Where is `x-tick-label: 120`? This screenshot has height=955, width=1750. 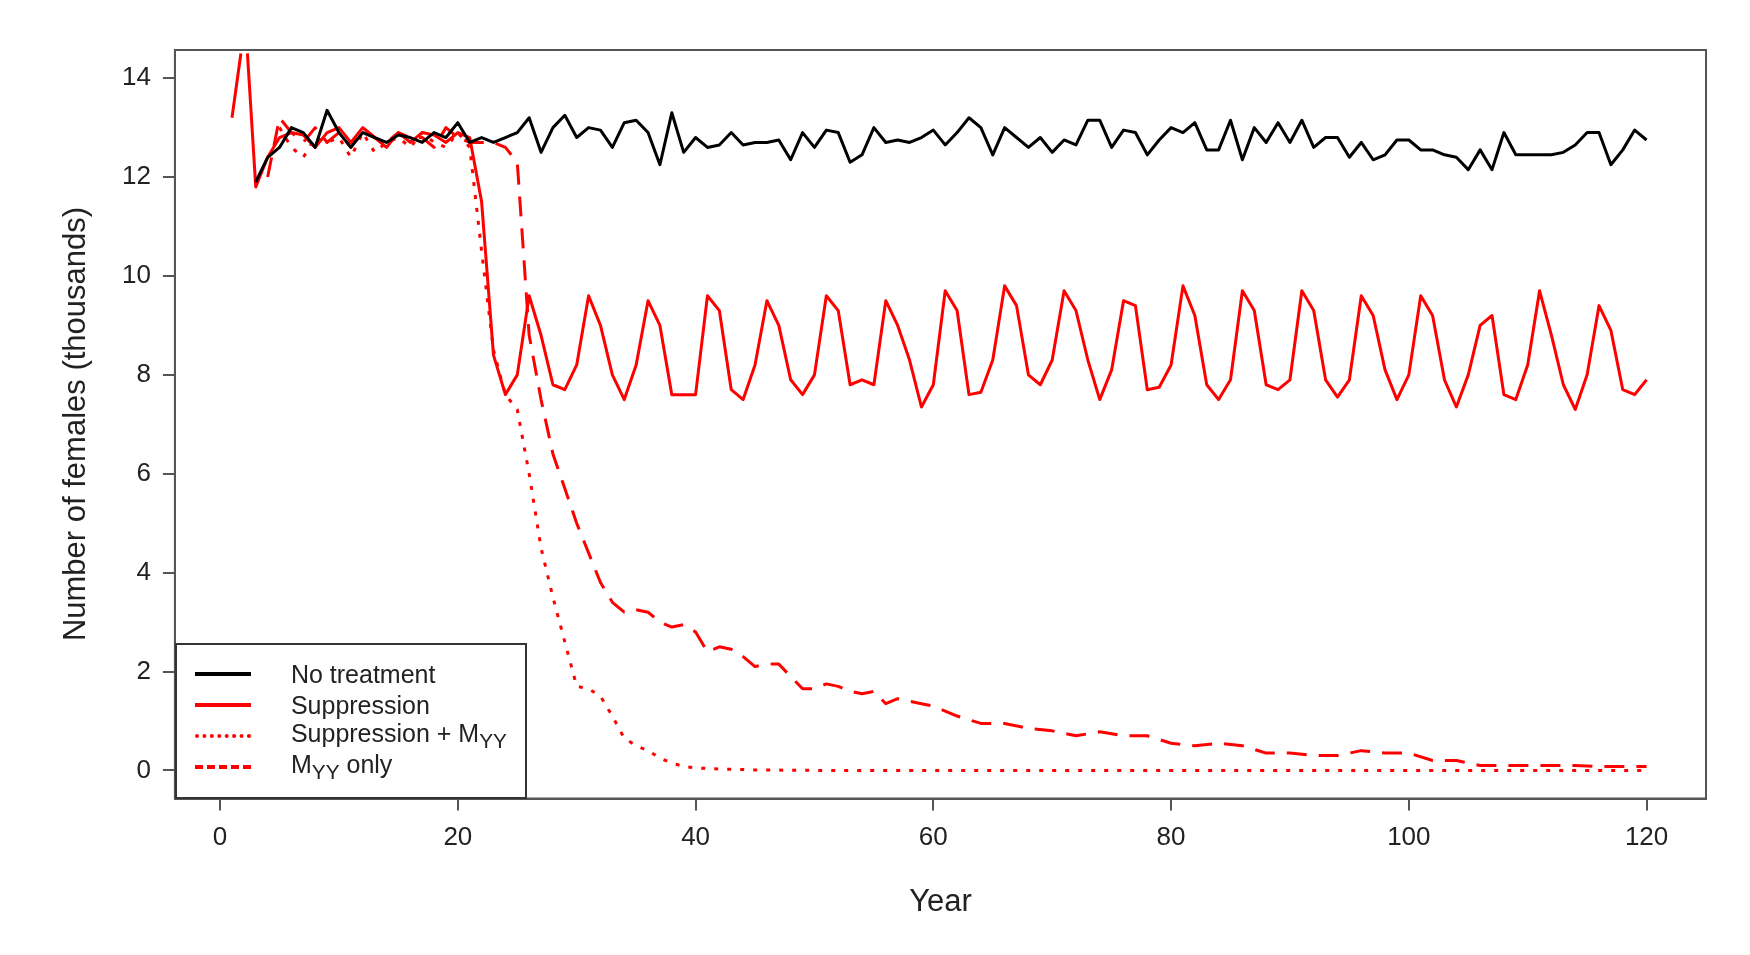
x-tick-label: 120 is located at coordinates (1646, 836).